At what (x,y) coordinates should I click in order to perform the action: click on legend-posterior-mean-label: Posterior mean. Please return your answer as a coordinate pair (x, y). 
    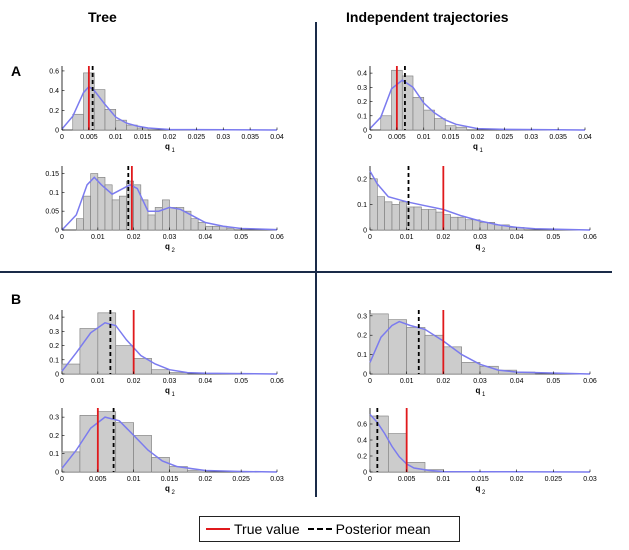
    Looking at the image, I should click on (383, 529).